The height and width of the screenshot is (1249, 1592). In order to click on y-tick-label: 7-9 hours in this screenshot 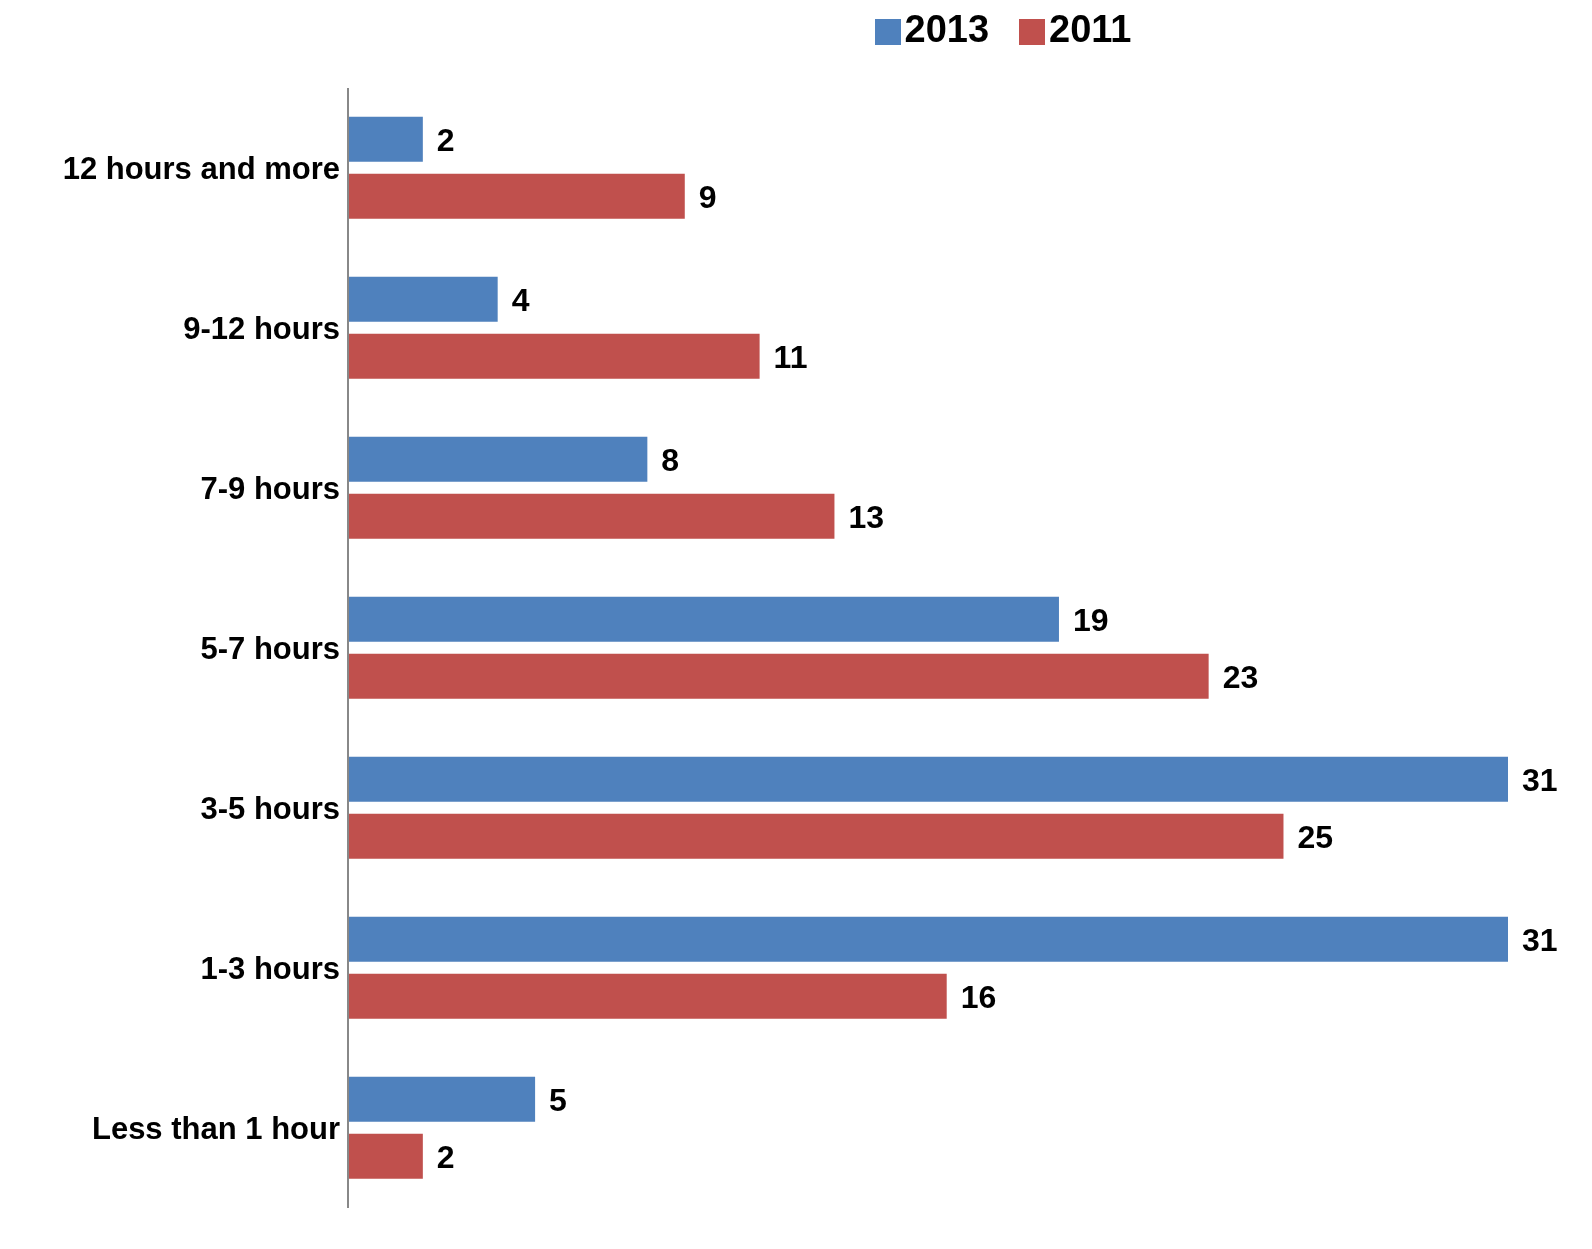, I will do `click(270, 489)`.